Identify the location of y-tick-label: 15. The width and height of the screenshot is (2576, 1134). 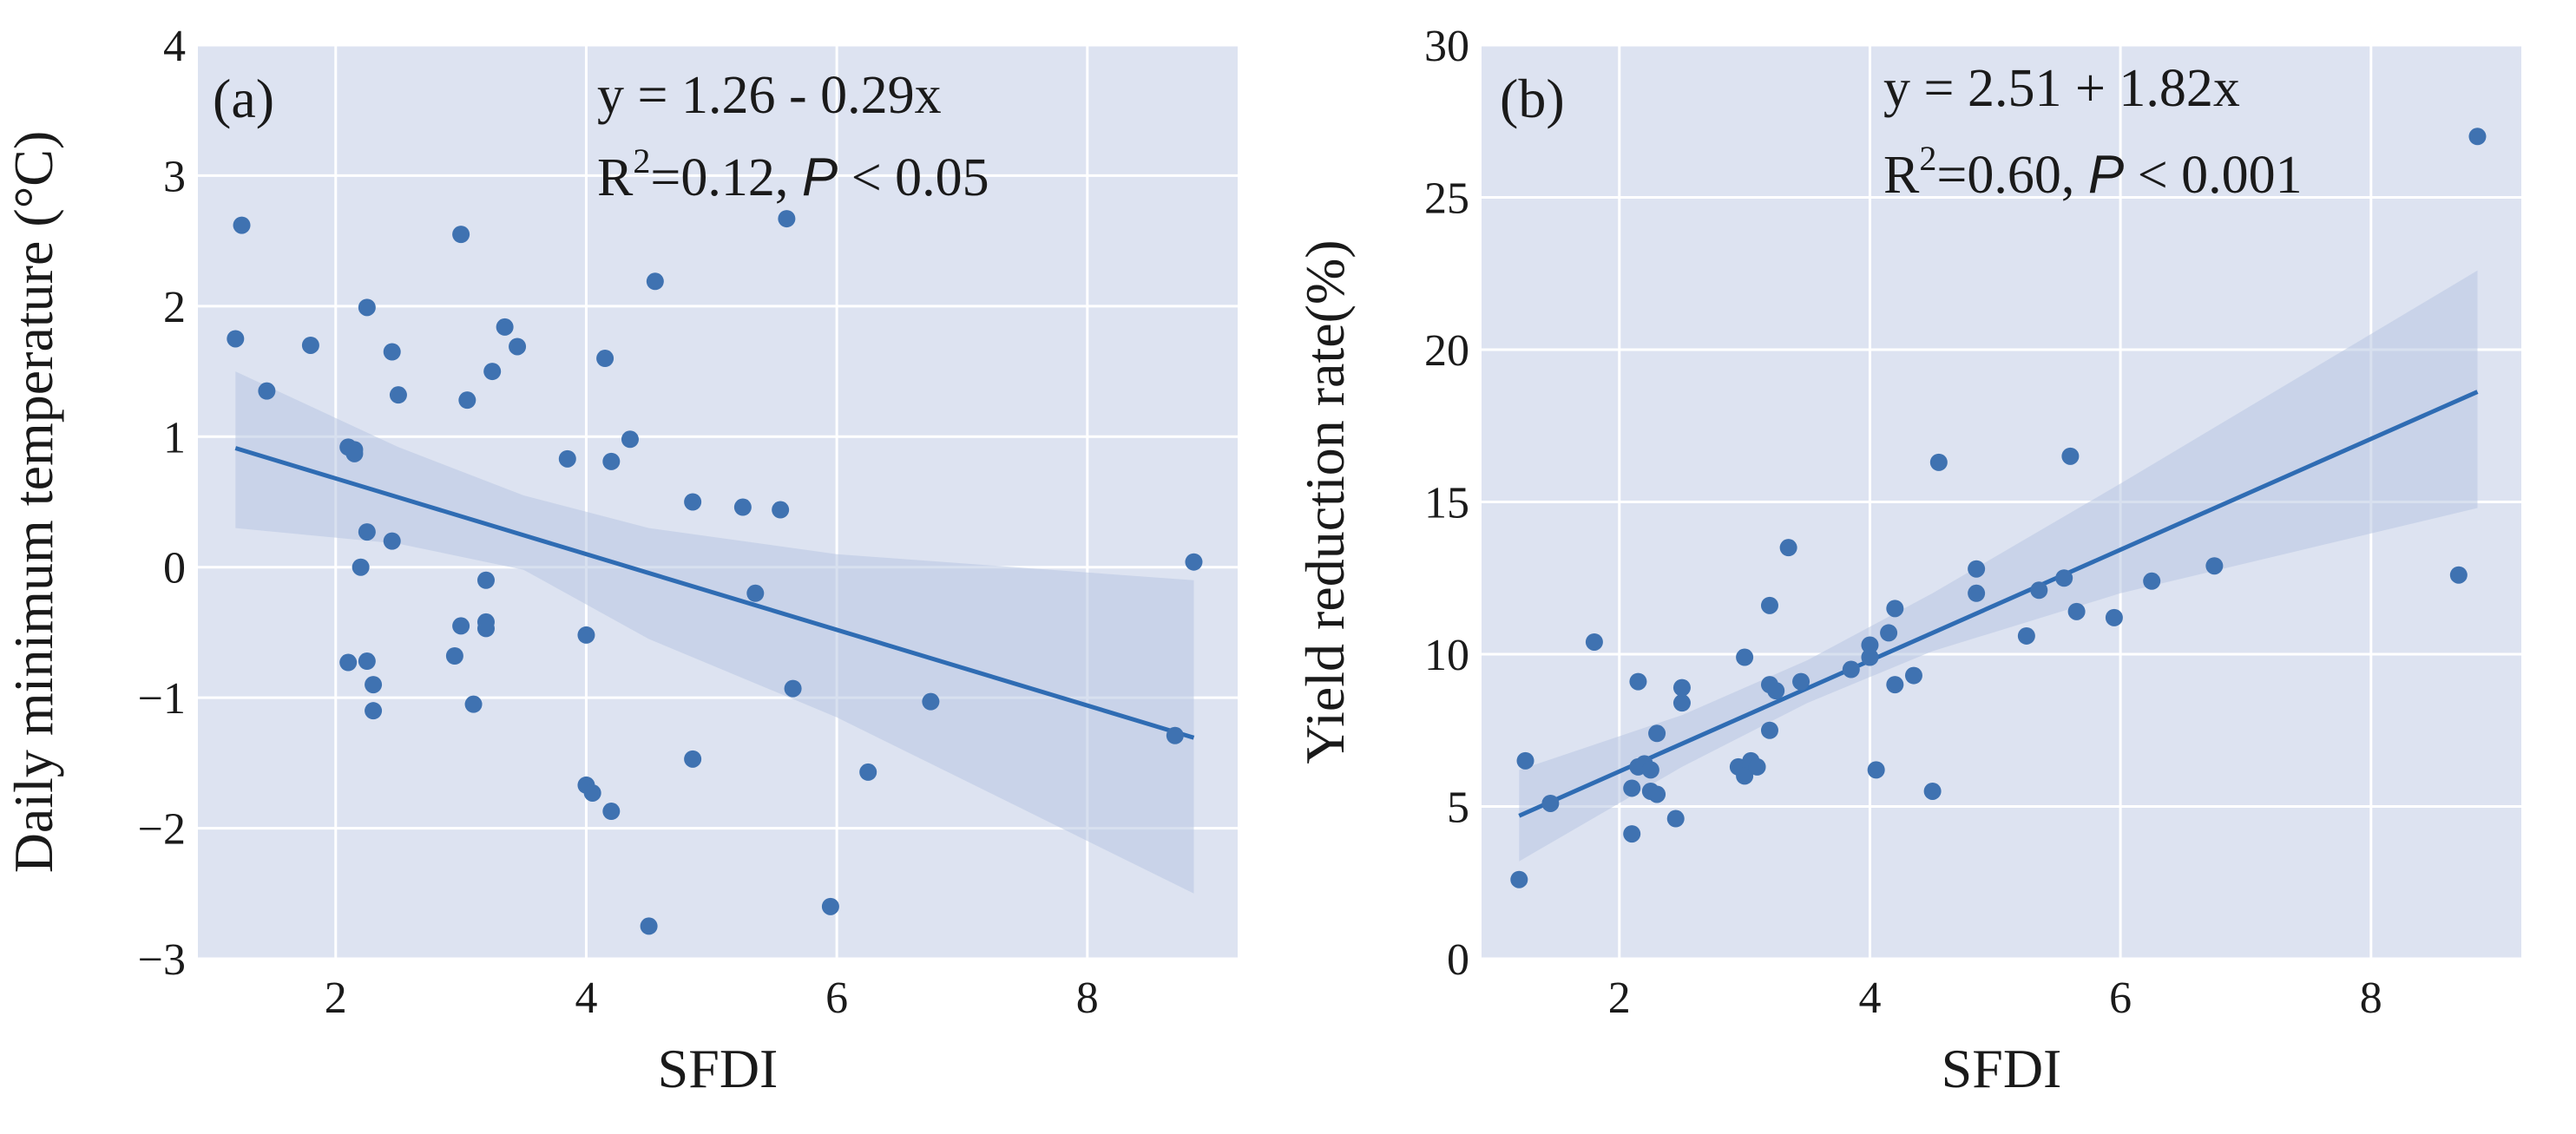
(1446, 504).